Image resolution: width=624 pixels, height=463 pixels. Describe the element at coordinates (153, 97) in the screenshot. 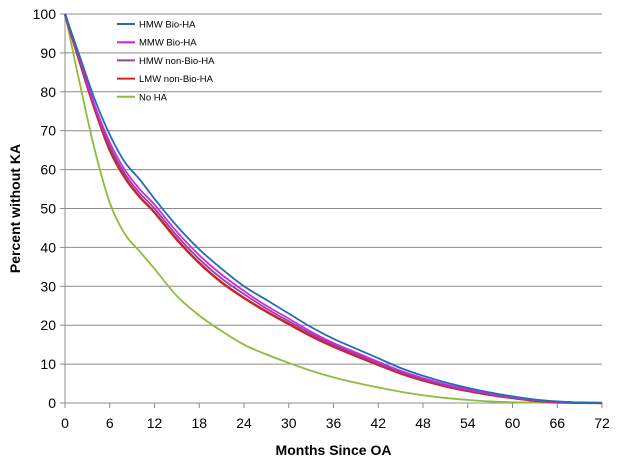

I see `legend-label: No HA` at that location.